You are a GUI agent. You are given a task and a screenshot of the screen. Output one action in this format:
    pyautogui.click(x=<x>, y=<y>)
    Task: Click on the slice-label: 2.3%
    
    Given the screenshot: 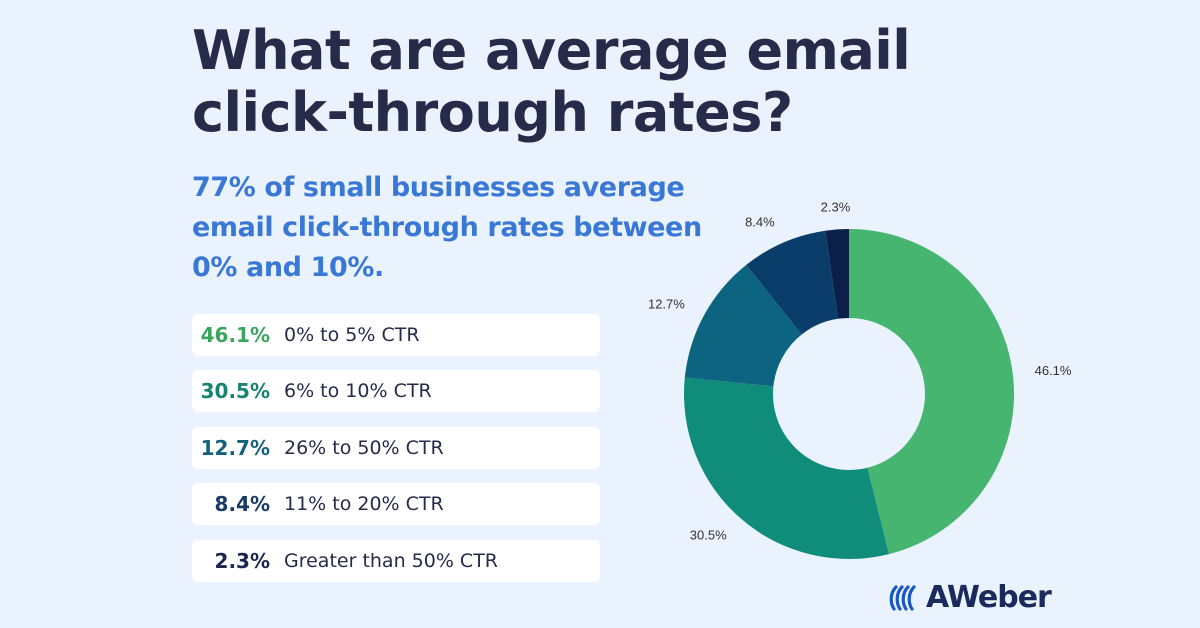 What is the action you would take?
    pyautogui.click(x=836, y=206)
    